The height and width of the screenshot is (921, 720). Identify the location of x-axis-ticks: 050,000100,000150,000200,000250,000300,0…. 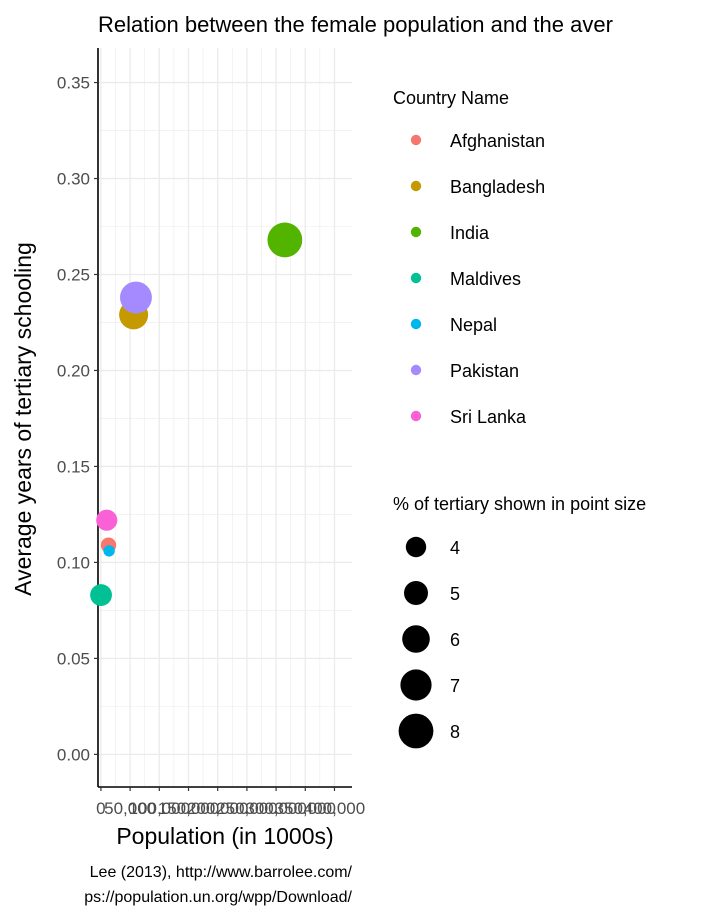
(230, 802).